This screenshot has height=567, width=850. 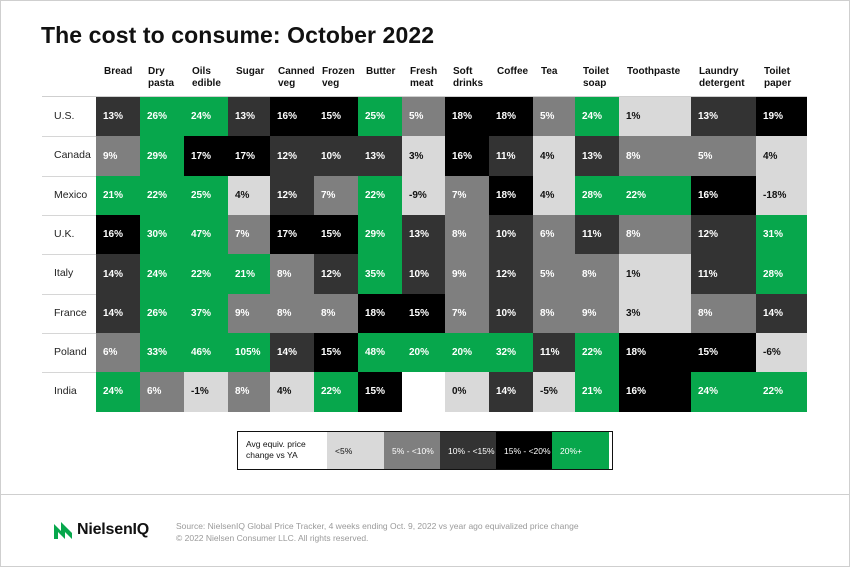 I want to click on row-label: Mexico, so click(x=71, y=194).